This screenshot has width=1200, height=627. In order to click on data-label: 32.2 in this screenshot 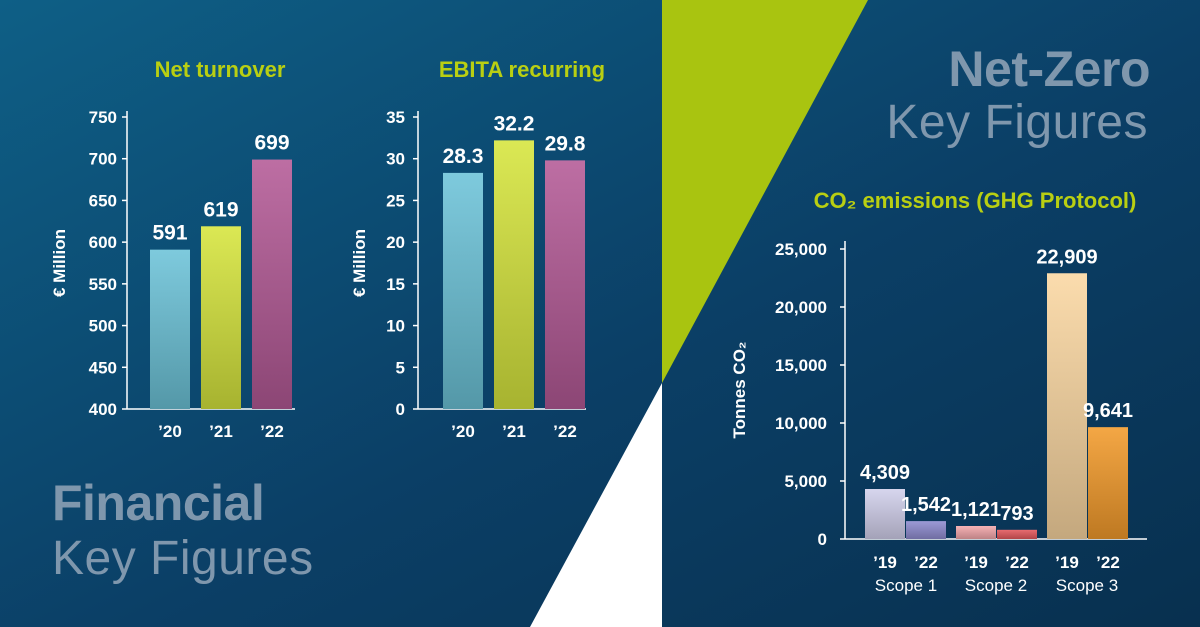, I will do `click(514, 123)`.